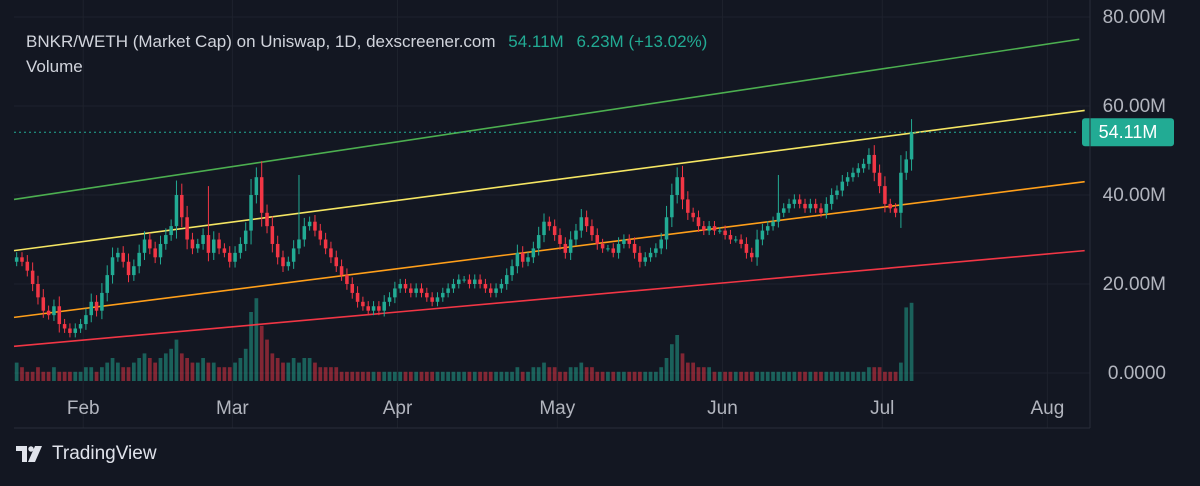 Image resolution: width=1200 pixels, height=486 pixels. What do you see at coordinates (1134, 17) in the screenshot?
I see `y-tick-label: 80.00M` at bounding box center [1134, 17].